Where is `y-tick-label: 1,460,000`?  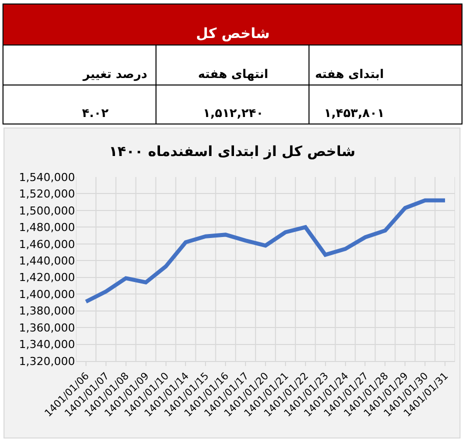 y-tick-label: 1,460,000 is located at coordinates (47, 244).